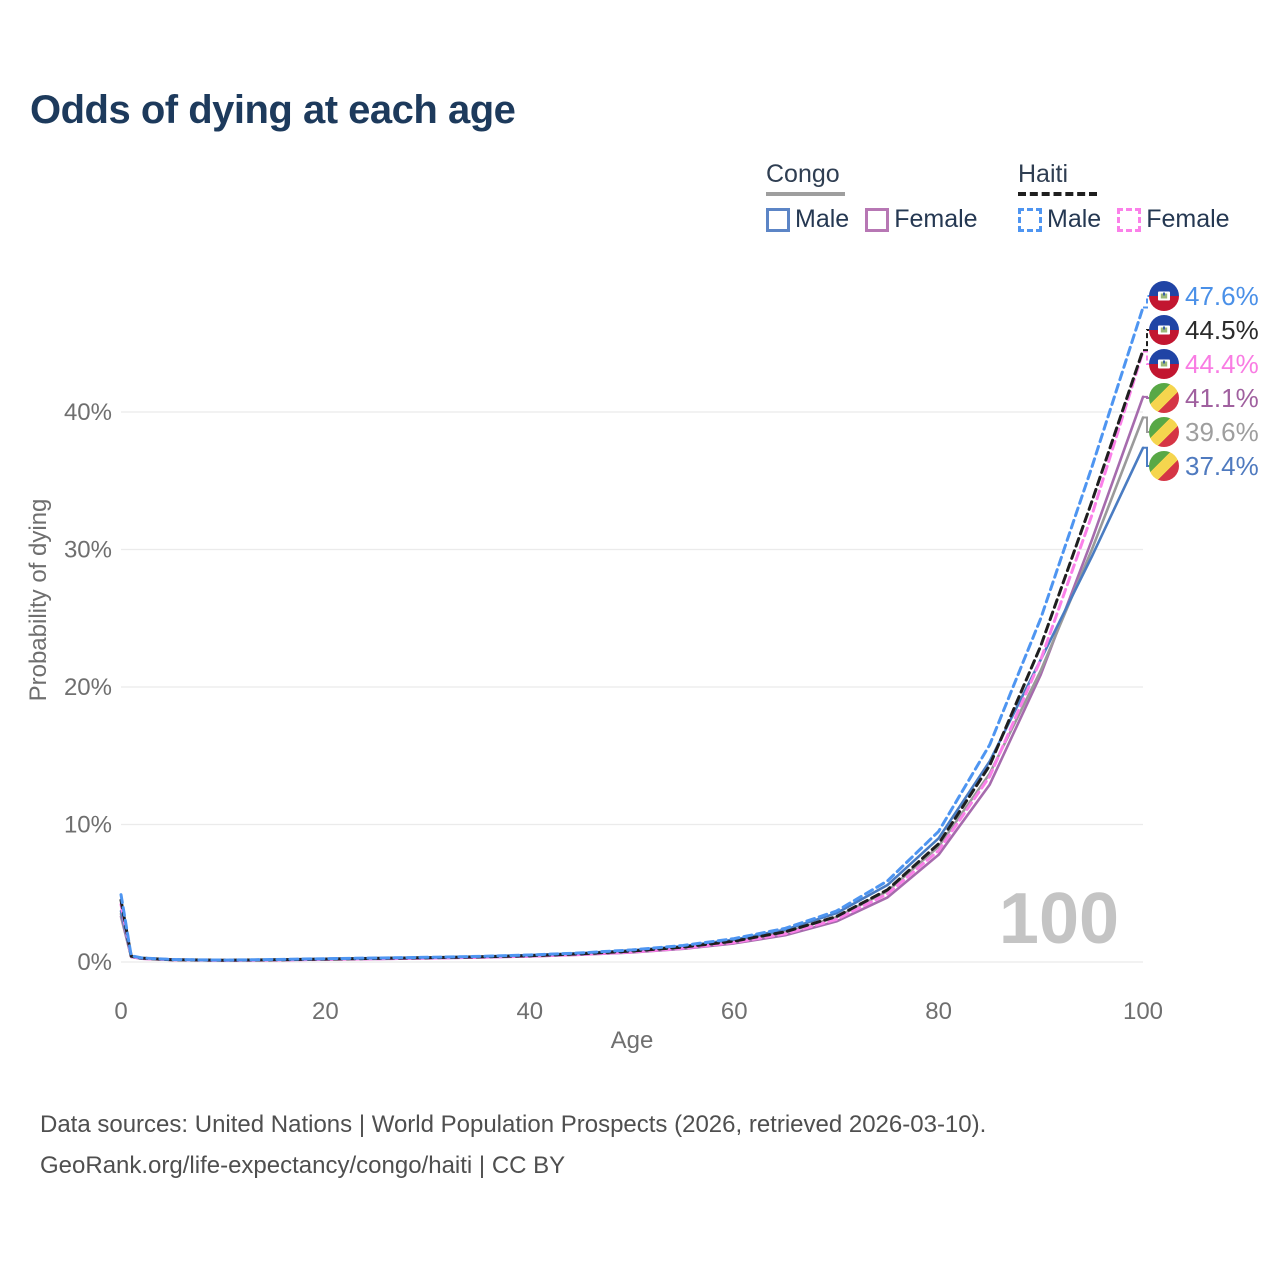  I want to click on x-axis-title: Age, so click(632, 1040).